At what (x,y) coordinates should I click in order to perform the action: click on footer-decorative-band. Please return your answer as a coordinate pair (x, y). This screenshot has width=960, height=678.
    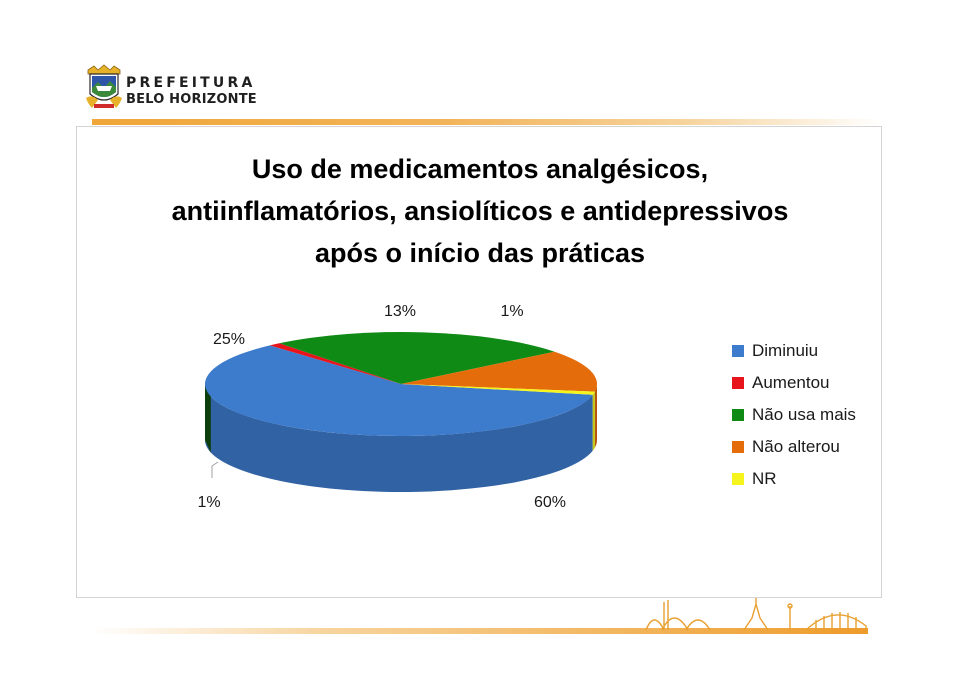
    Looking at the image, I should click on (480, 631).